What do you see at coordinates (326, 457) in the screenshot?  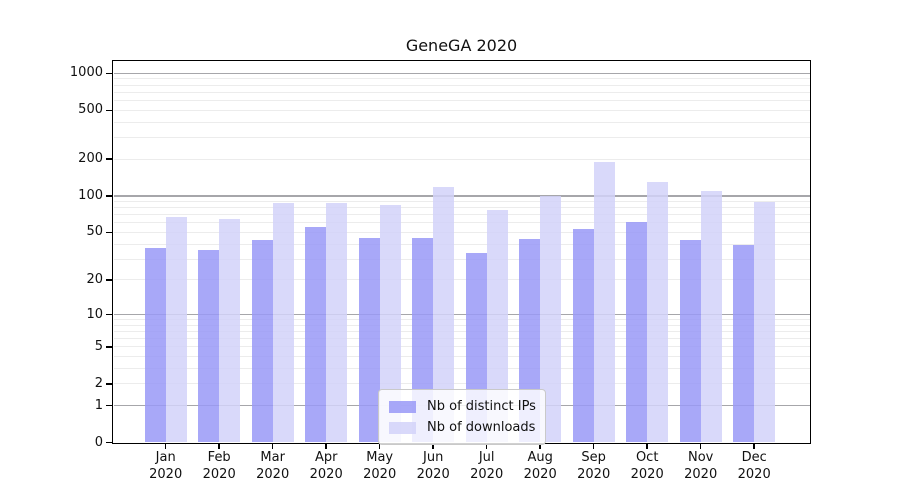 I see `x-tick-month: Apr` at bounding box center [326, 457].